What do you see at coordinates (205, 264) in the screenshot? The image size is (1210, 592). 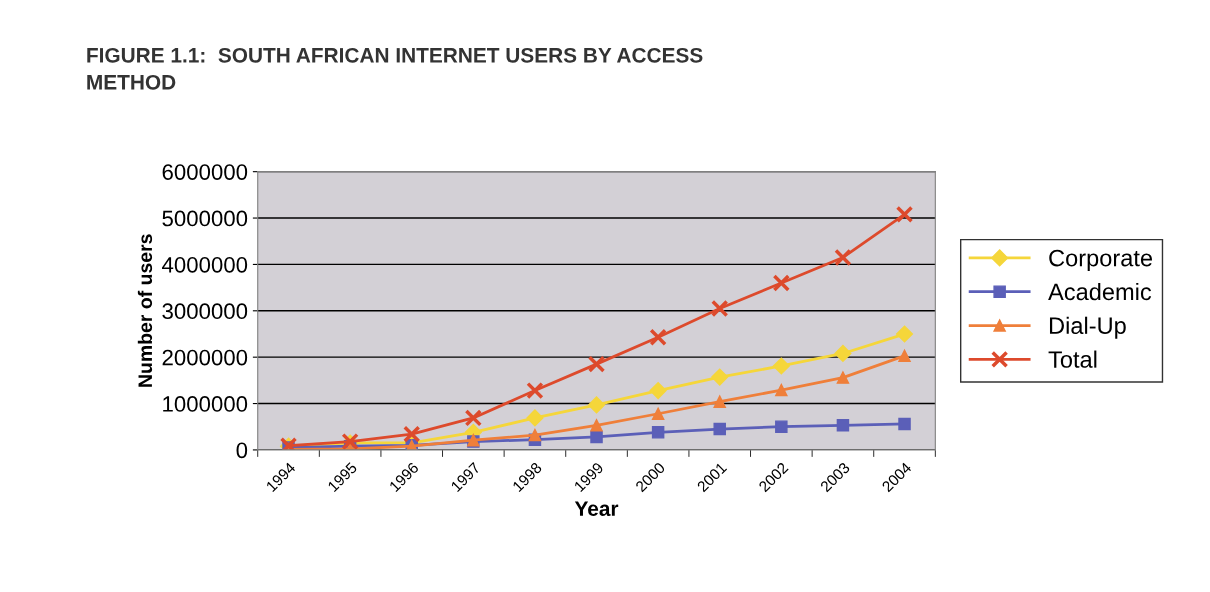 I see `y-tick-label: 4000000` at bounding box center [205, 264].